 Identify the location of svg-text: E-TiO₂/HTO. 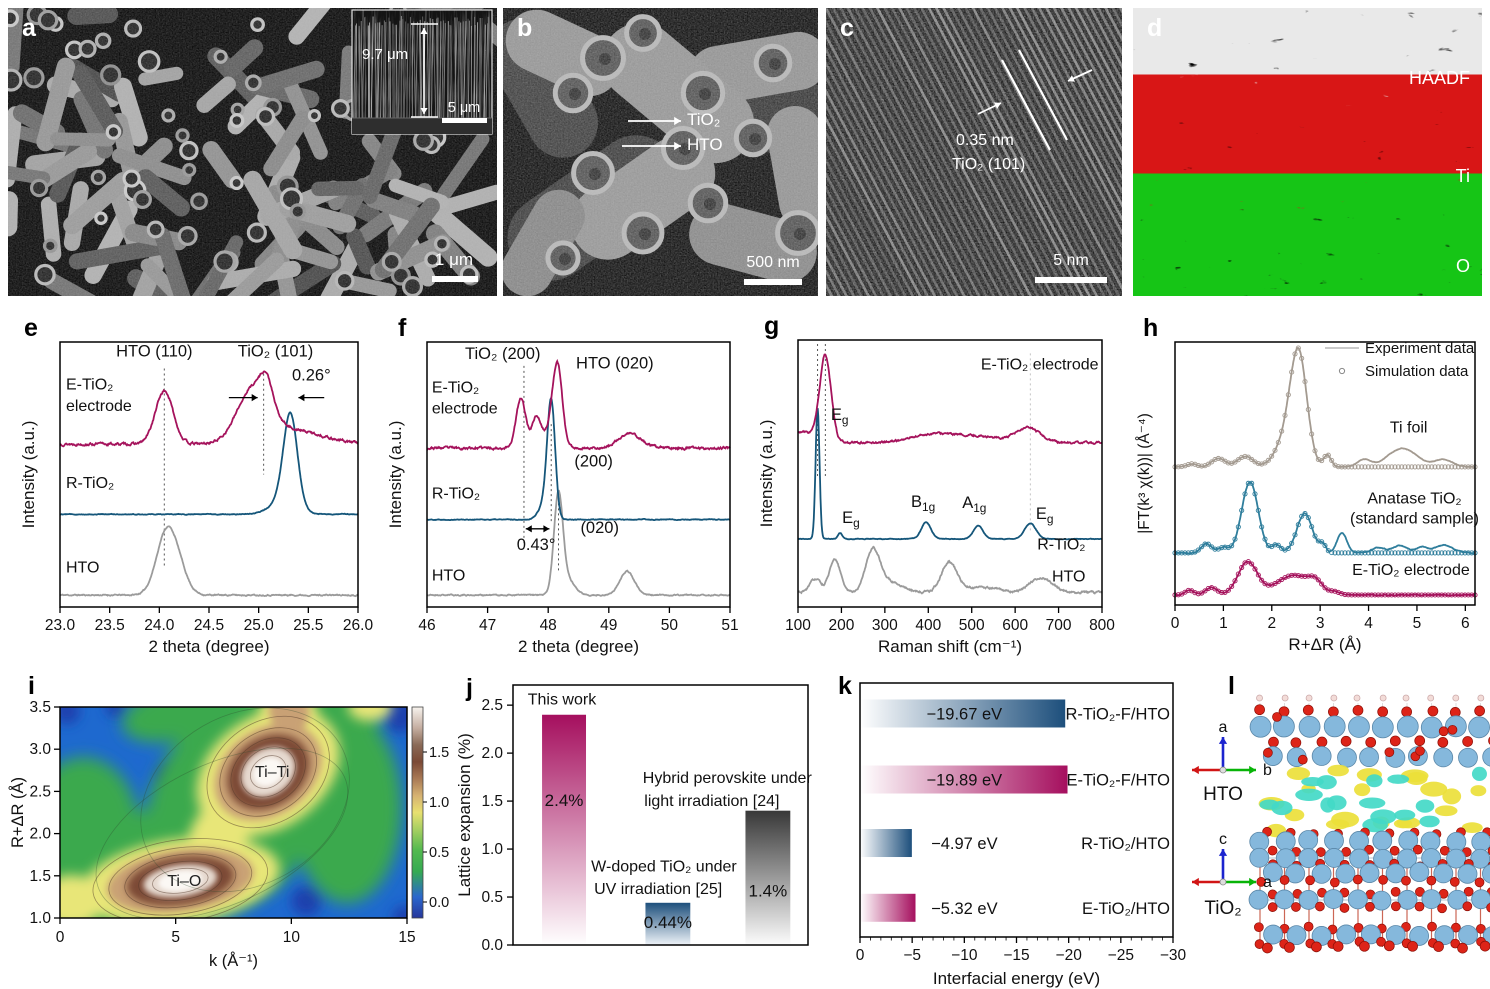
(1126, 909).